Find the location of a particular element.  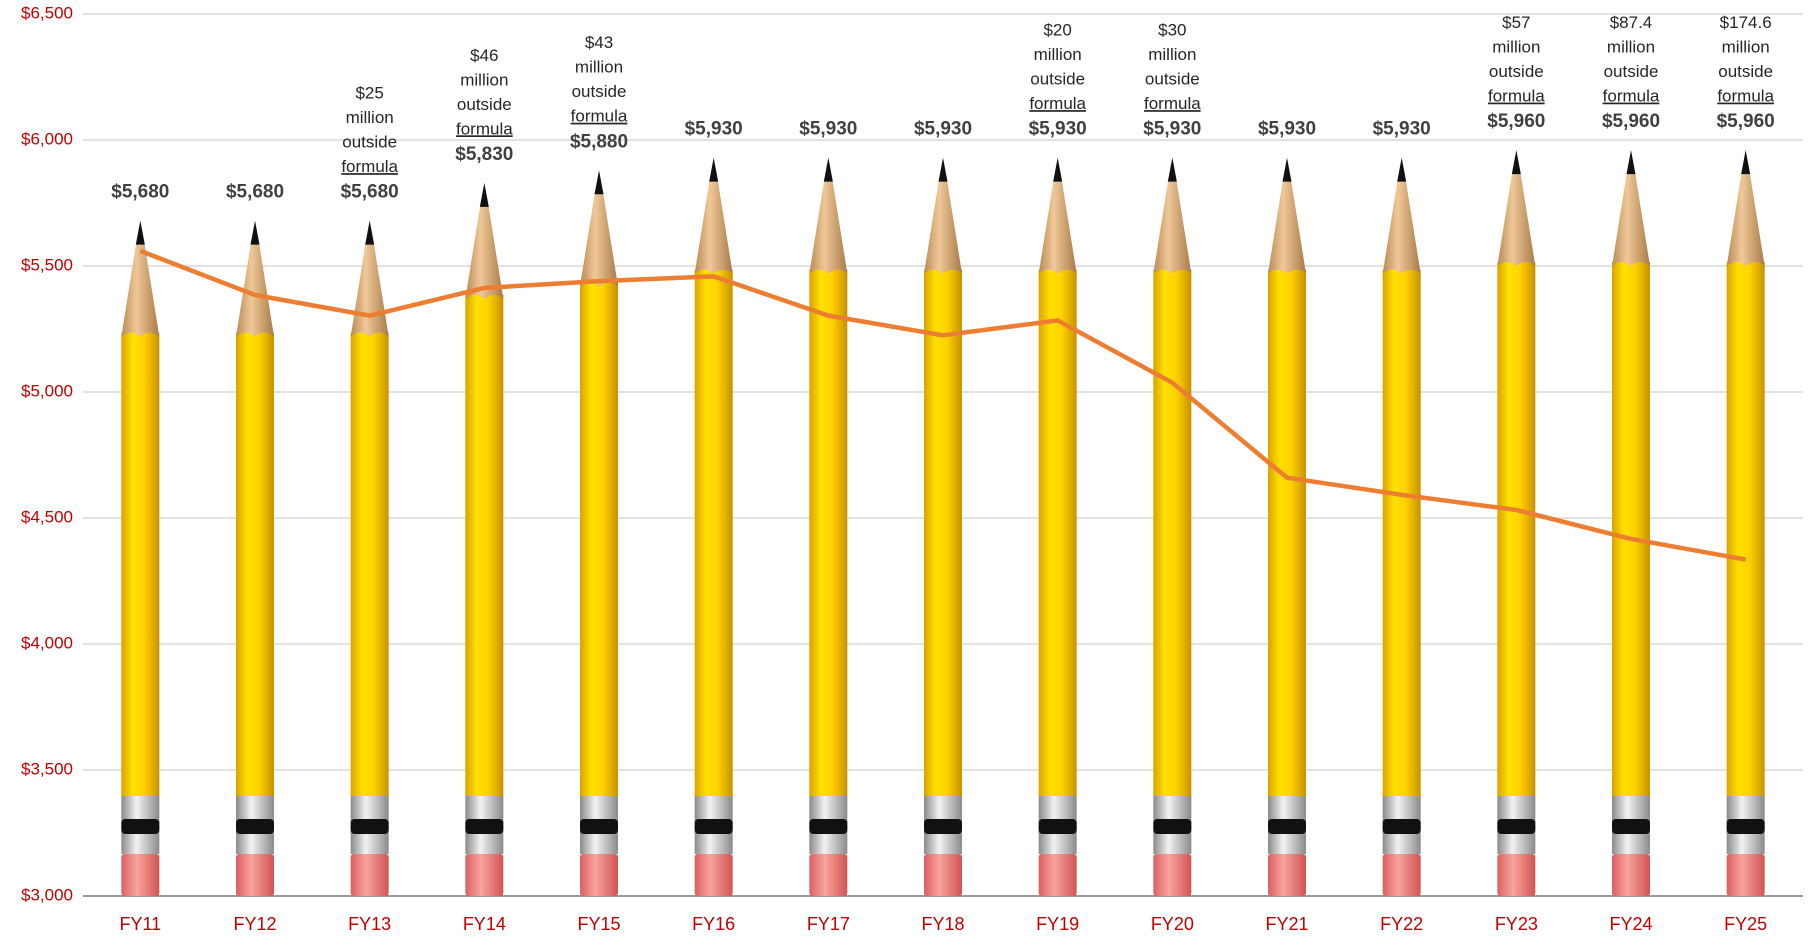

x-tick-label: FY17 is located at coordinates (828, 924).